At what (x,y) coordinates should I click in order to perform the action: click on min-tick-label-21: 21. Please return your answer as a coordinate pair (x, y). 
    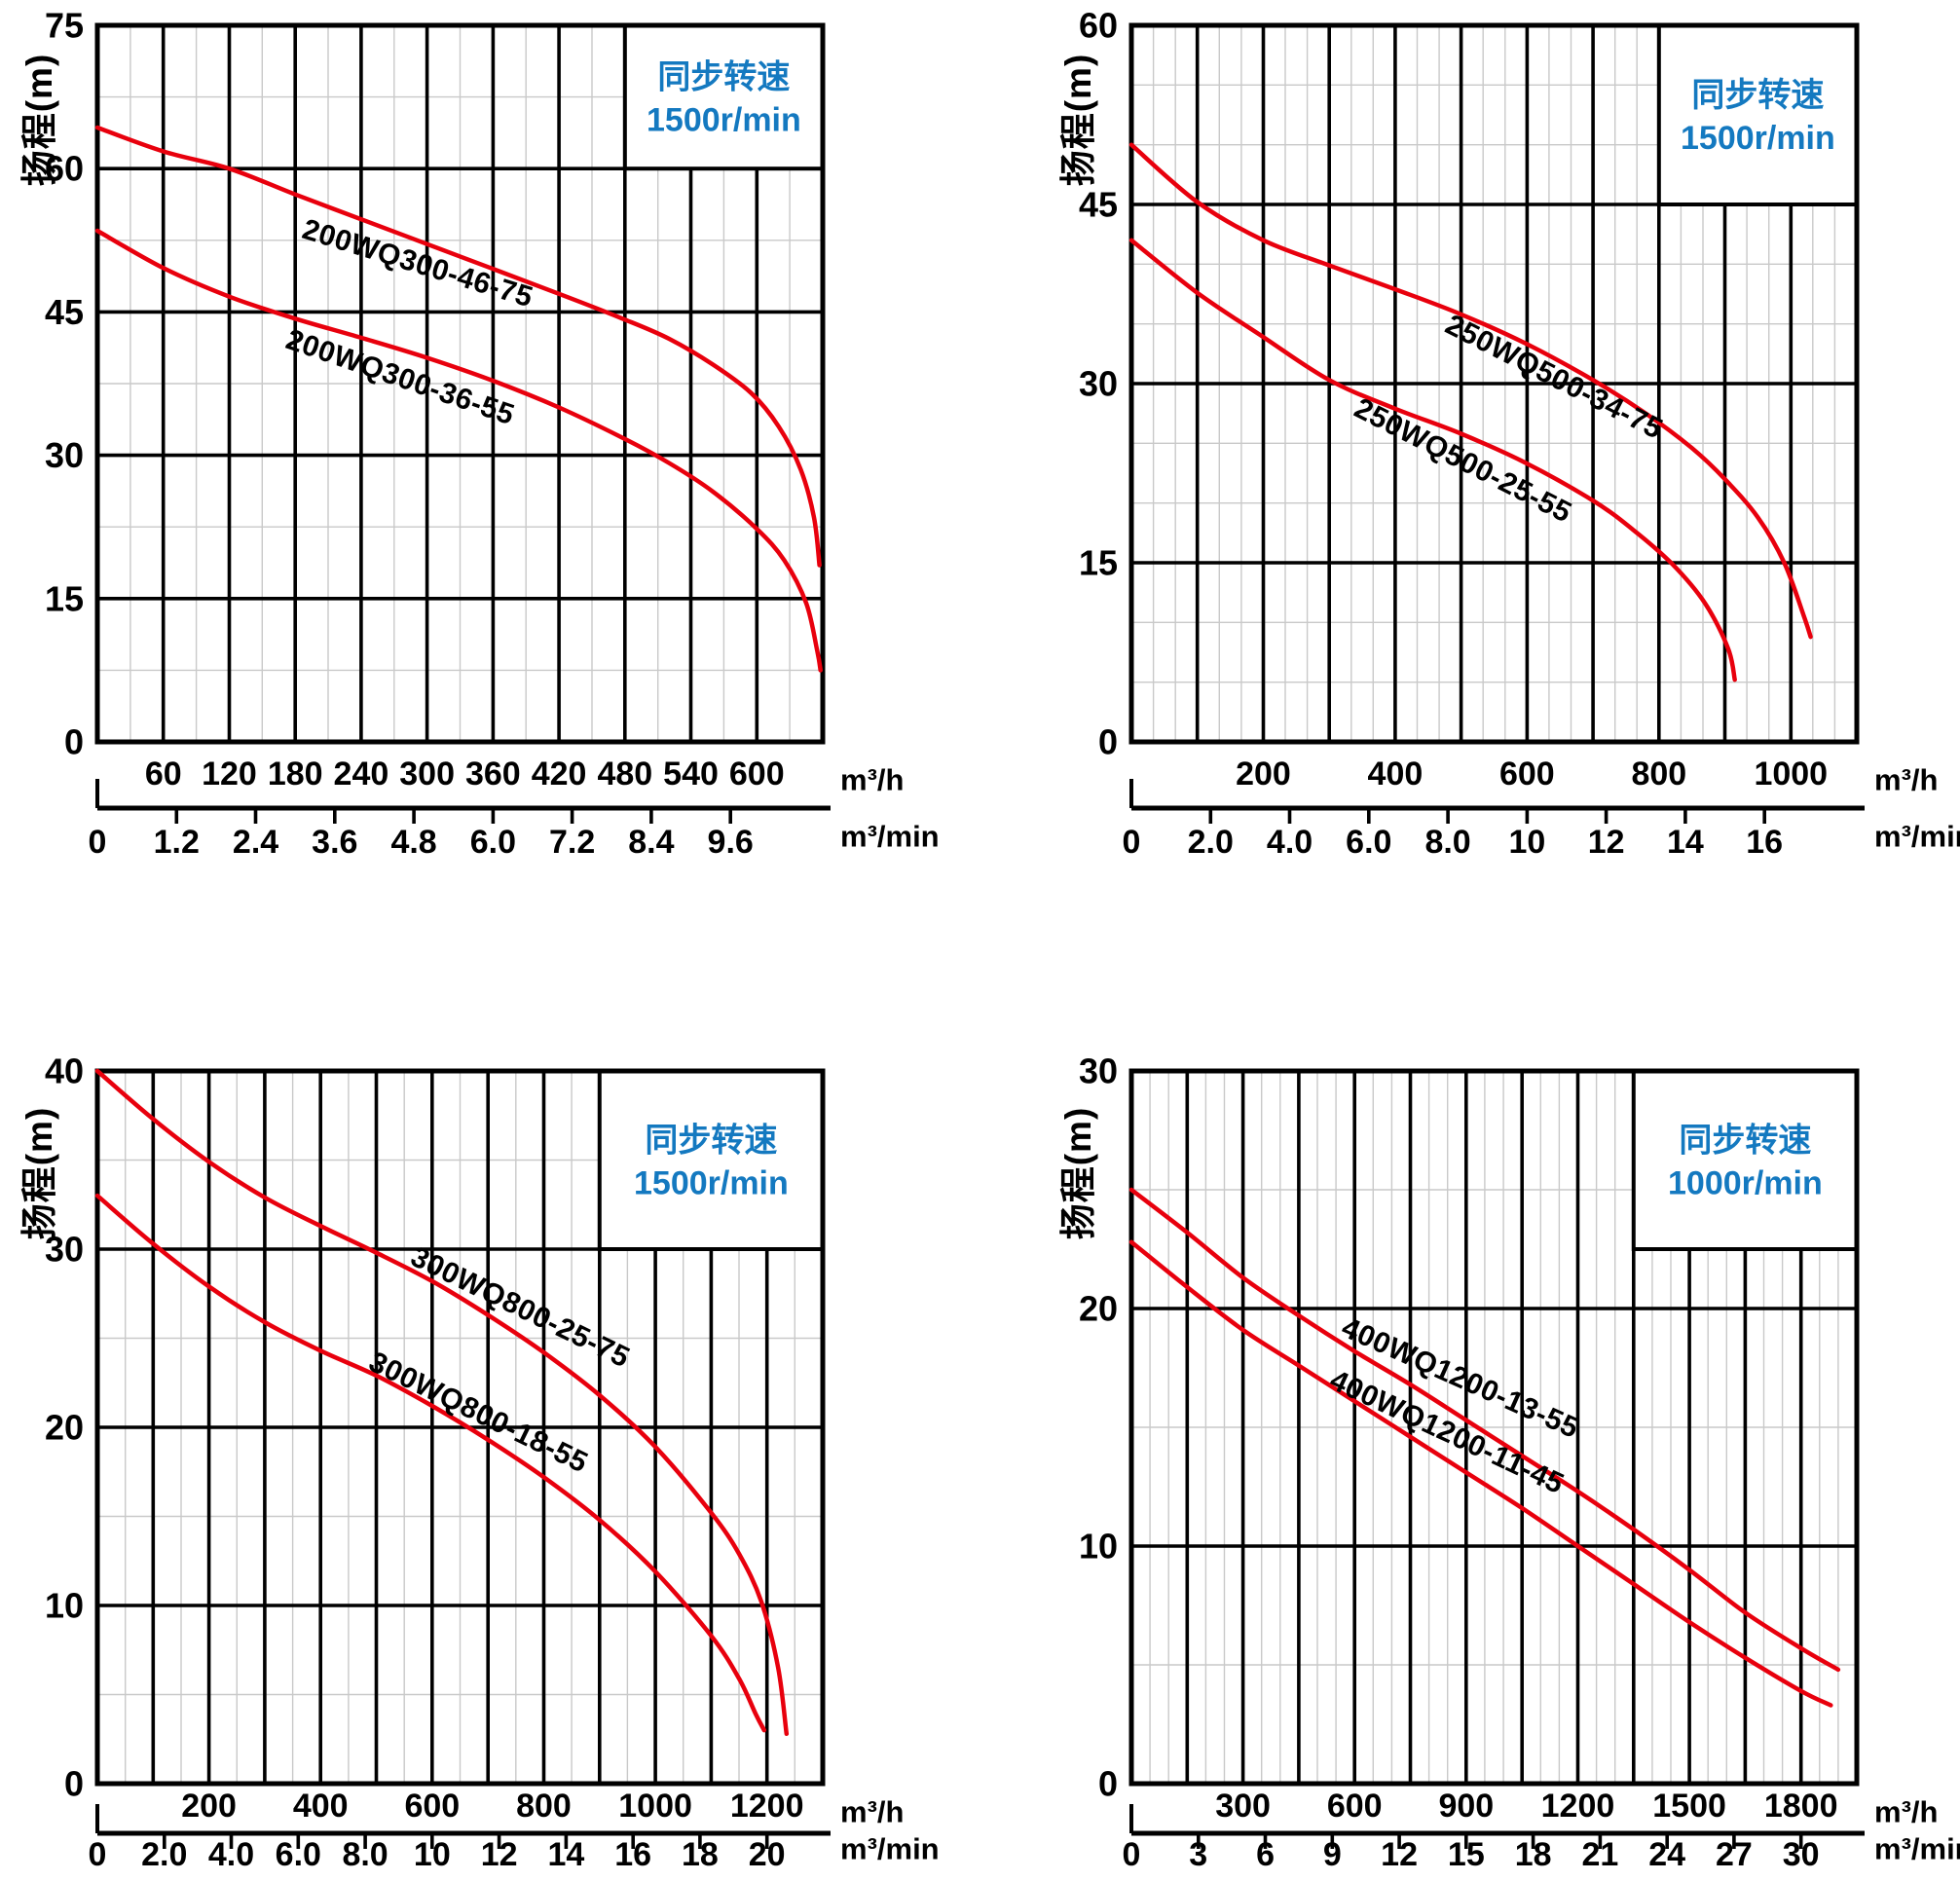
    Looking at the image, I should click on (1599, 1855).